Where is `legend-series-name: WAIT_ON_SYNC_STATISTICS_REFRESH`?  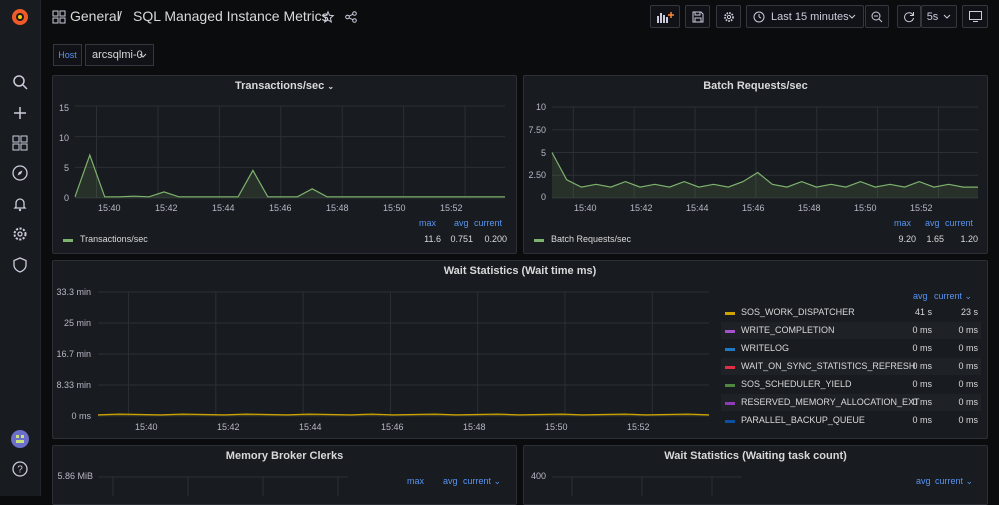
legend-series-name: WAIT_ON_SYNC_STATISTICS_REFRESH is located at coordinates (828, 366).